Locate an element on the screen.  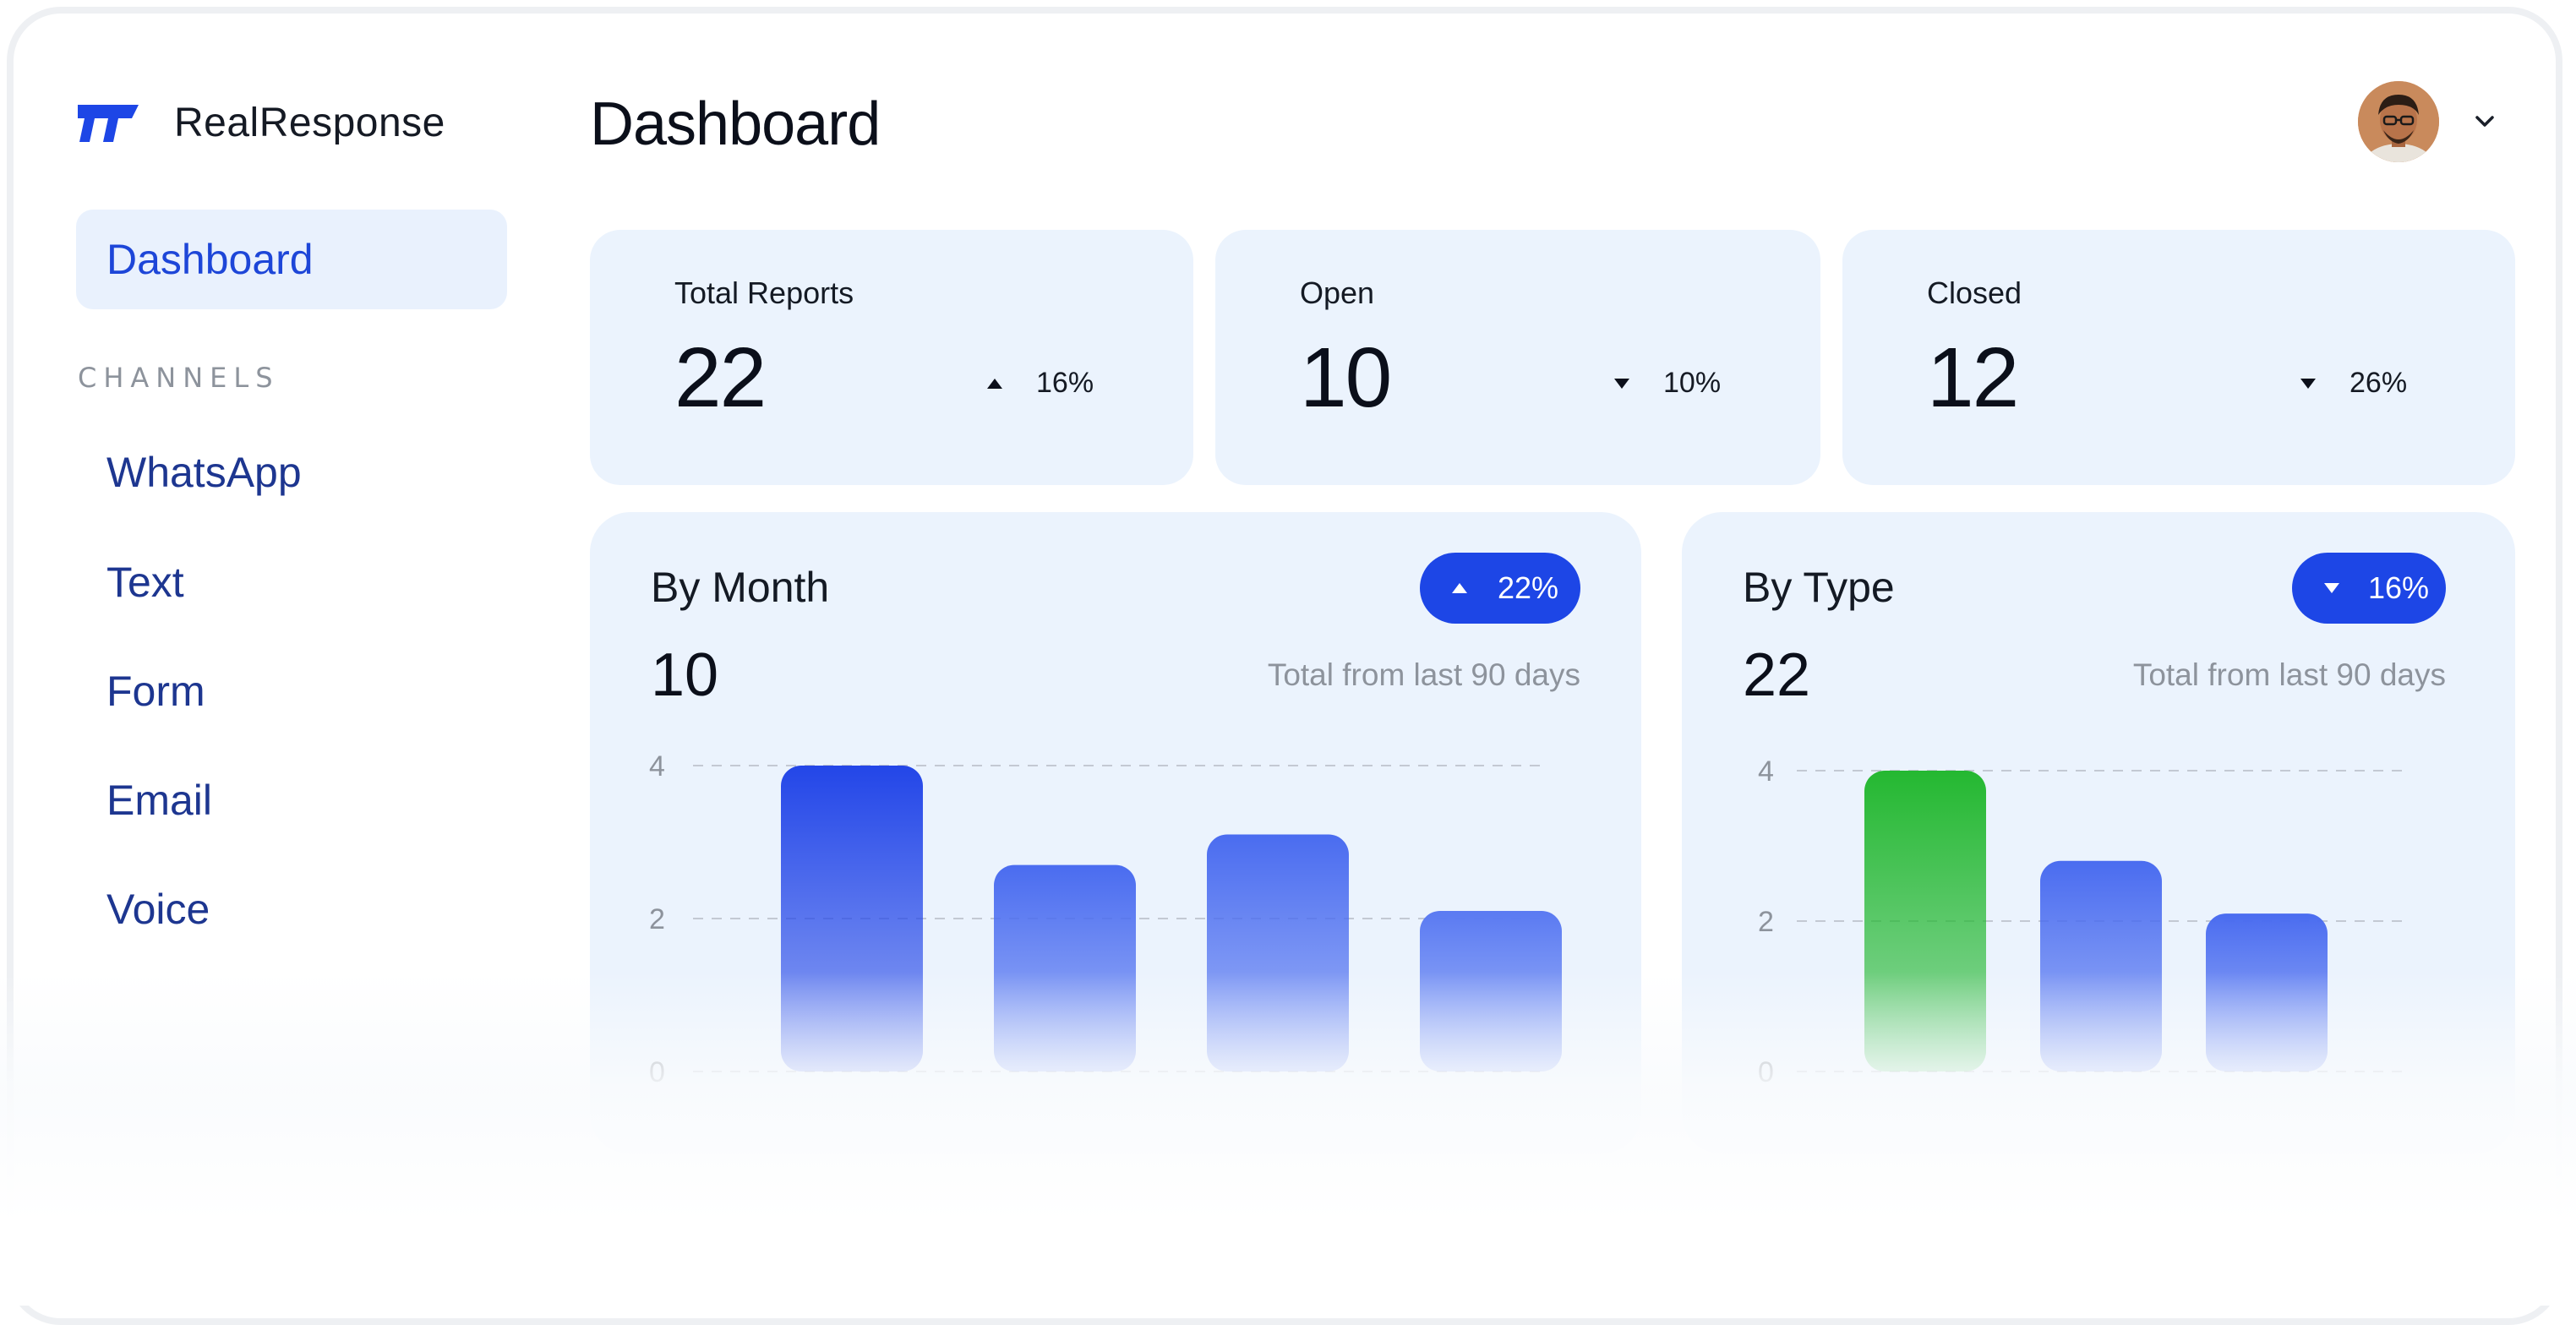
stat-trend: 26% is located at coordinates (2353, 383).